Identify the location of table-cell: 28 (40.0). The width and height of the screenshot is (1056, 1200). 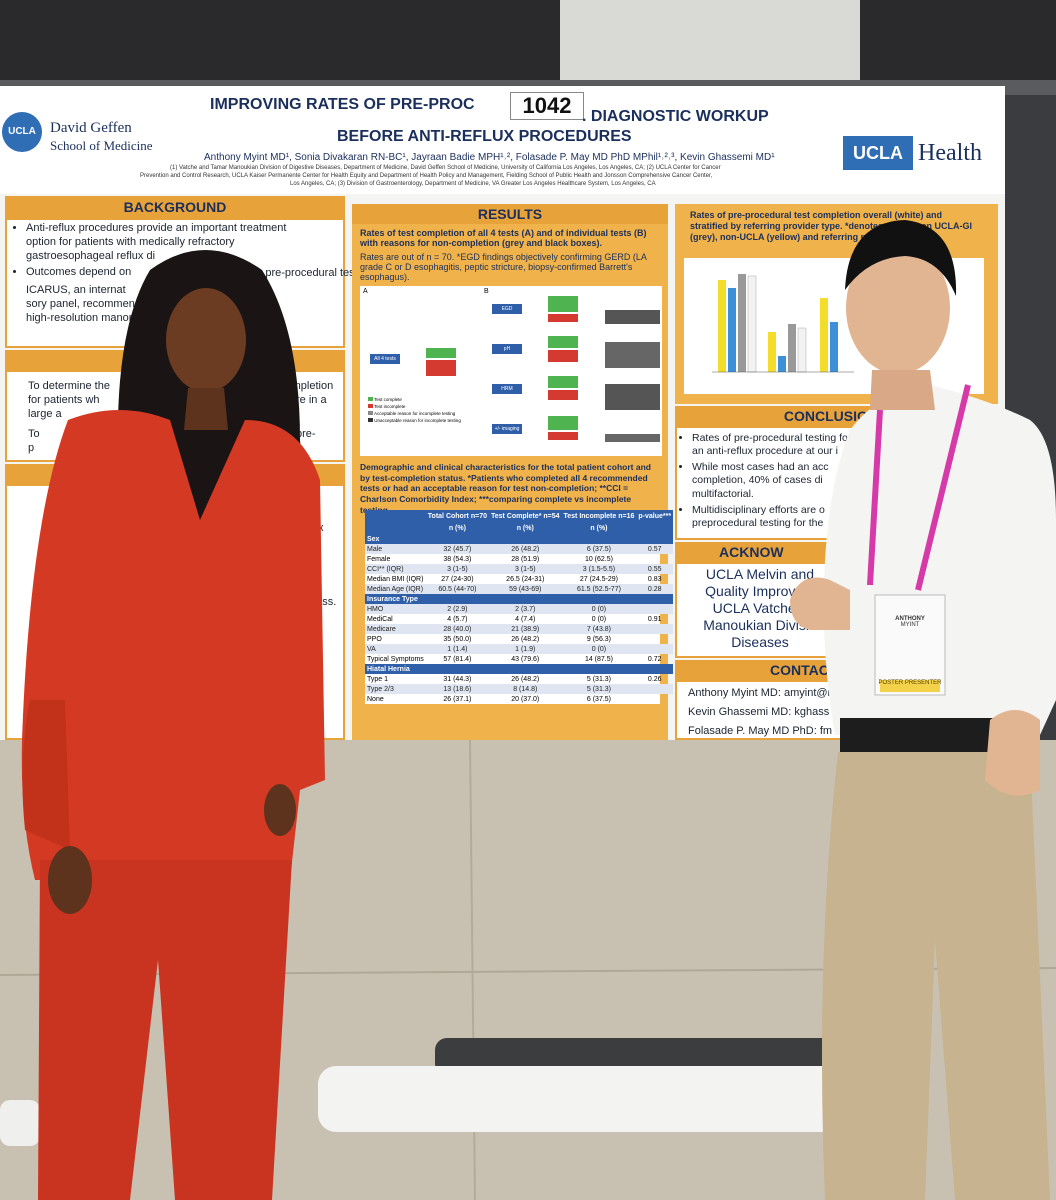
(457, 629).